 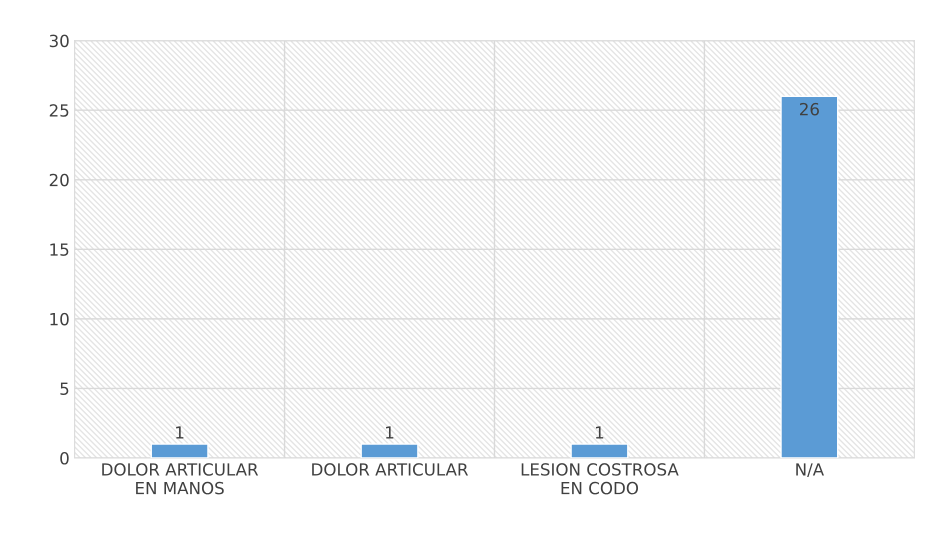 What do you see at coordinates (59, 180) in the screenshot?
I see `y-tick-label: 20` at bounding box center [59, 180].